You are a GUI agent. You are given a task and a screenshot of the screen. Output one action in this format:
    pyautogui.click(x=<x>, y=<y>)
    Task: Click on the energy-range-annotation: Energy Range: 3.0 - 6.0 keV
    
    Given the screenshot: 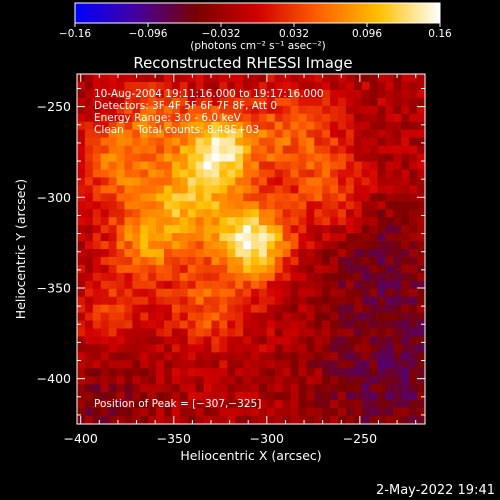 What is the action you would take?
    pyautogui.click(x=168, y=118)
    